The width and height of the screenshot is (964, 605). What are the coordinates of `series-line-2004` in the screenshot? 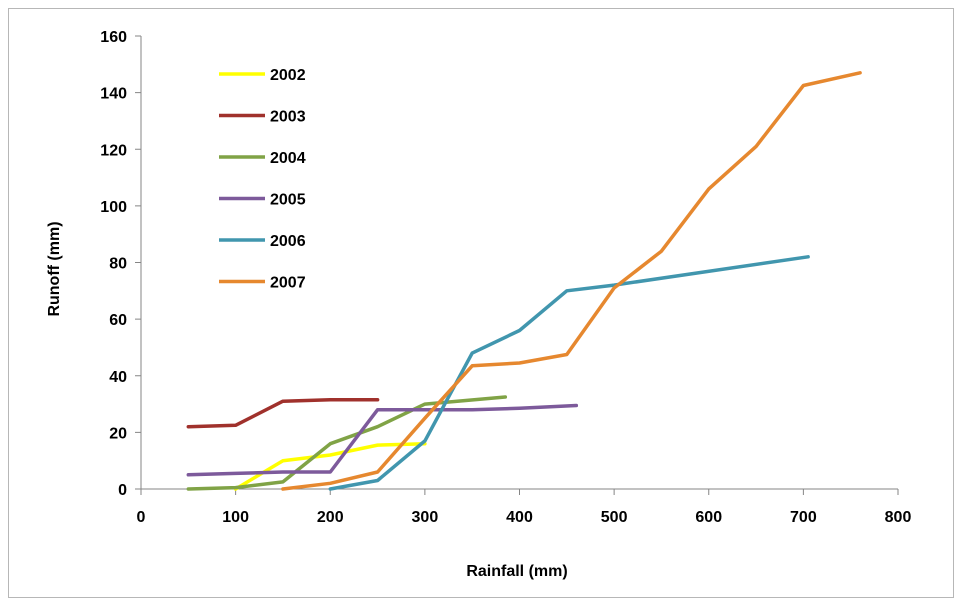 It's located at (347, 443).